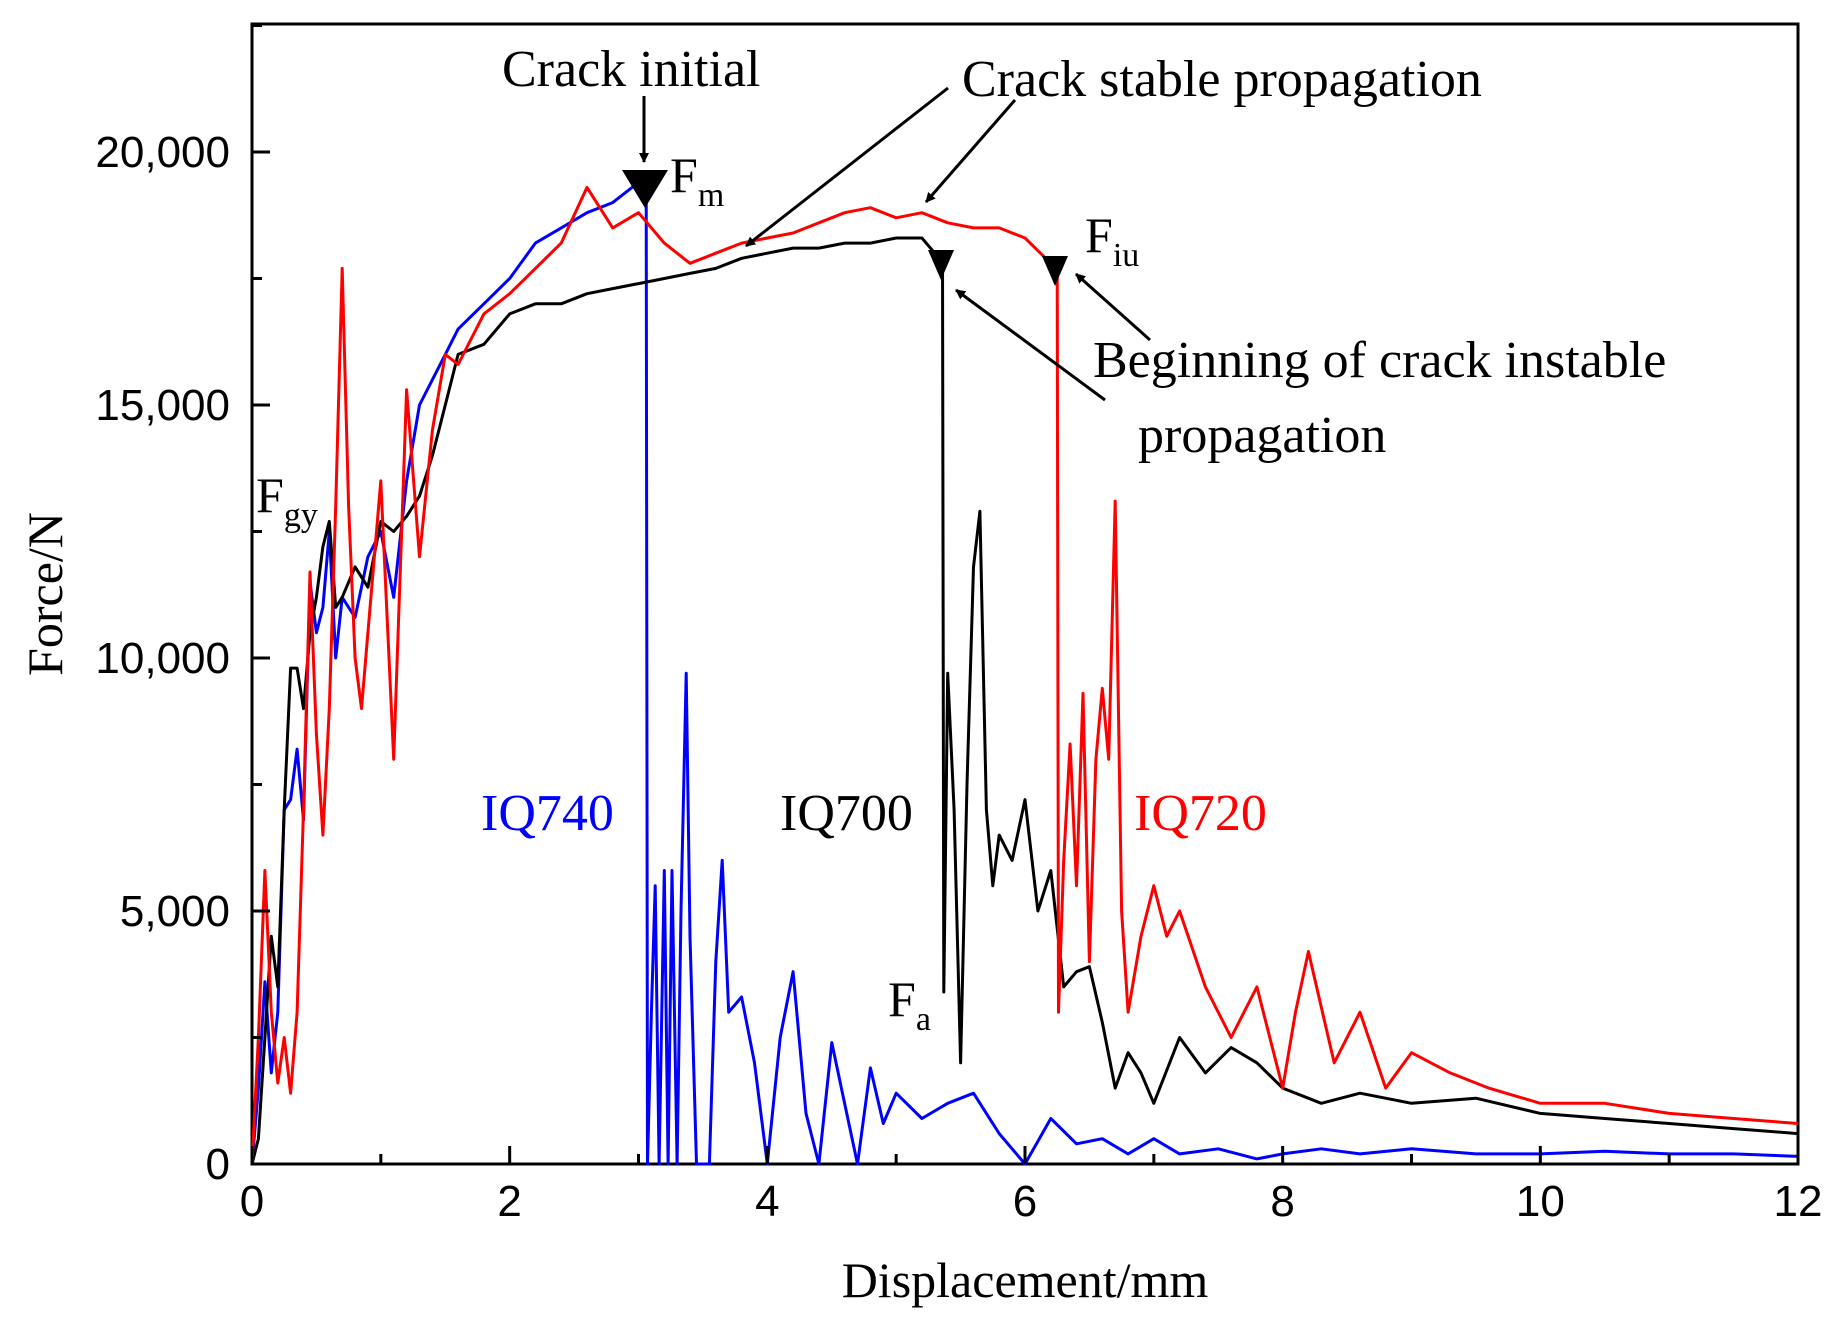  I want to click on symbol-fa-main: F, so click(902, 999).